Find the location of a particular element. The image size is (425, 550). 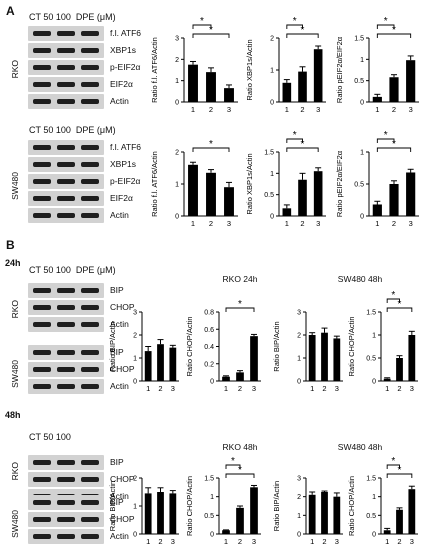

conc-label: CT 50 100 is located at coordinates (50, 130).